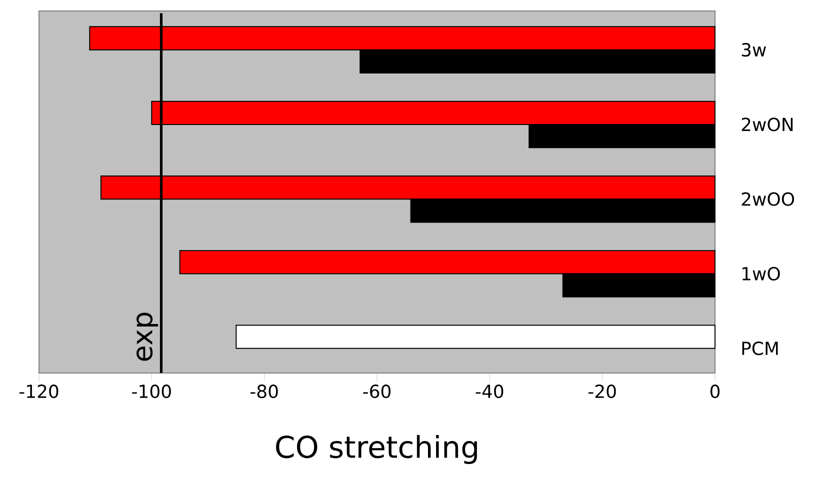 Image resolution: width=824 pixels, height=495 pixels. Describe the element at coordinates (767, 125) in the screenshot. I see `y-tick-label: 2wON` at that location.